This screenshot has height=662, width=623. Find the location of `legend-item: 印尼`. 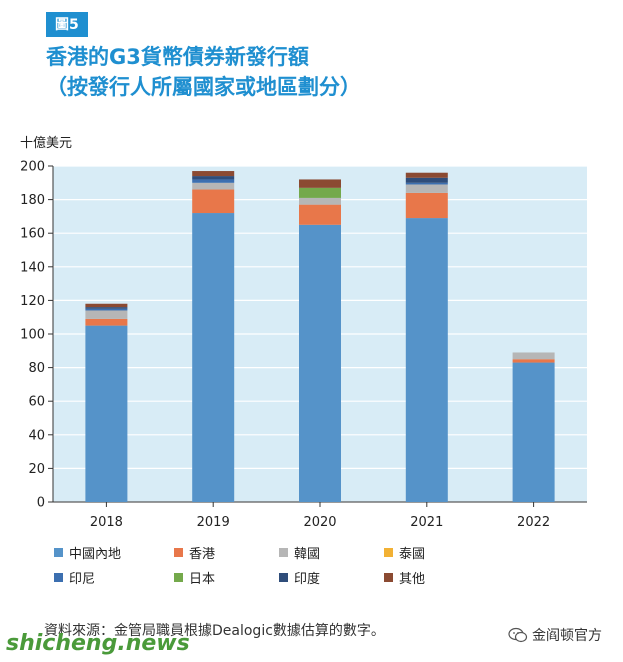

legend-item: 印尼 is located at coordinates (114, 577).